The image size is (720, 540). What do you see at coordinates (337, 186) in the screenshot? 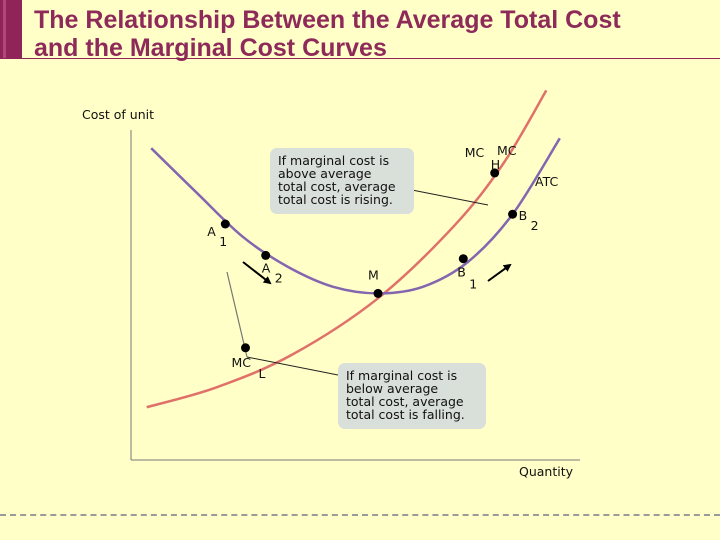
I see `callout-rising-line-3: total cost, average` at bounding box center [337, 186].